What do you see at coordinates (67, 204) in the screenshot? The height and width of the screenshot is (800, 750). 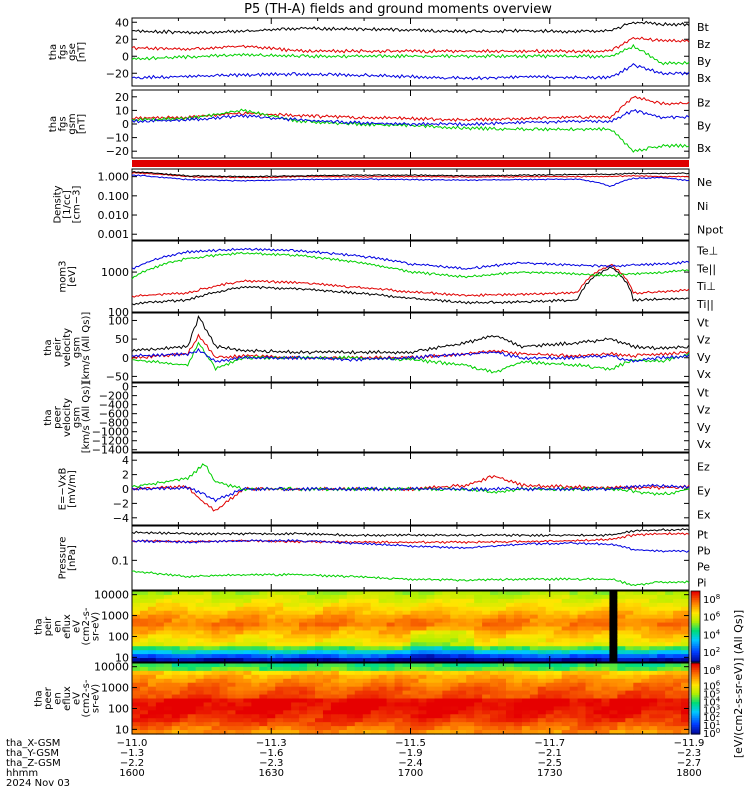 I see `y-axis-label: [1/cc]` at bounding box center [67, 204].